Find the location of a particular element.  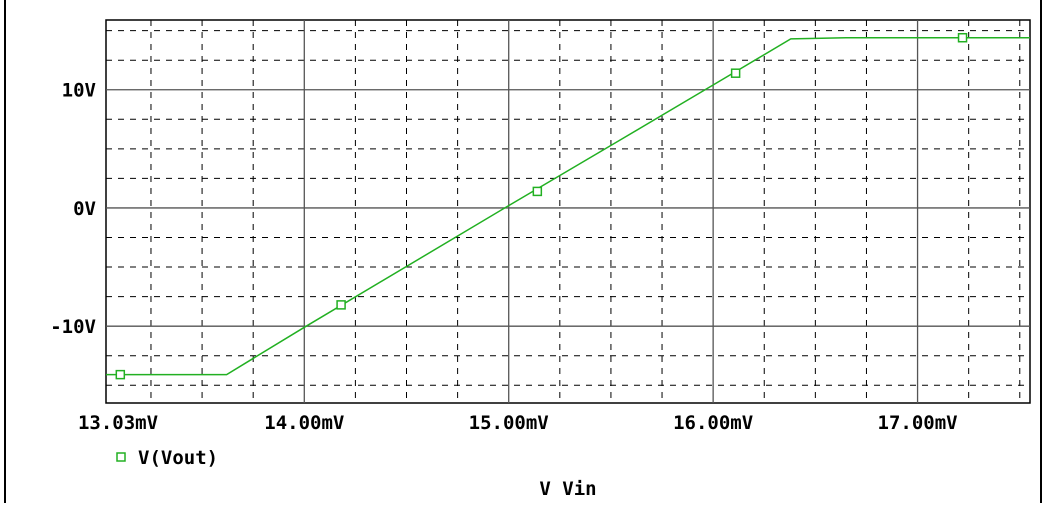

x-tick-label: 16.00mV is located at coordinates (713, 423).